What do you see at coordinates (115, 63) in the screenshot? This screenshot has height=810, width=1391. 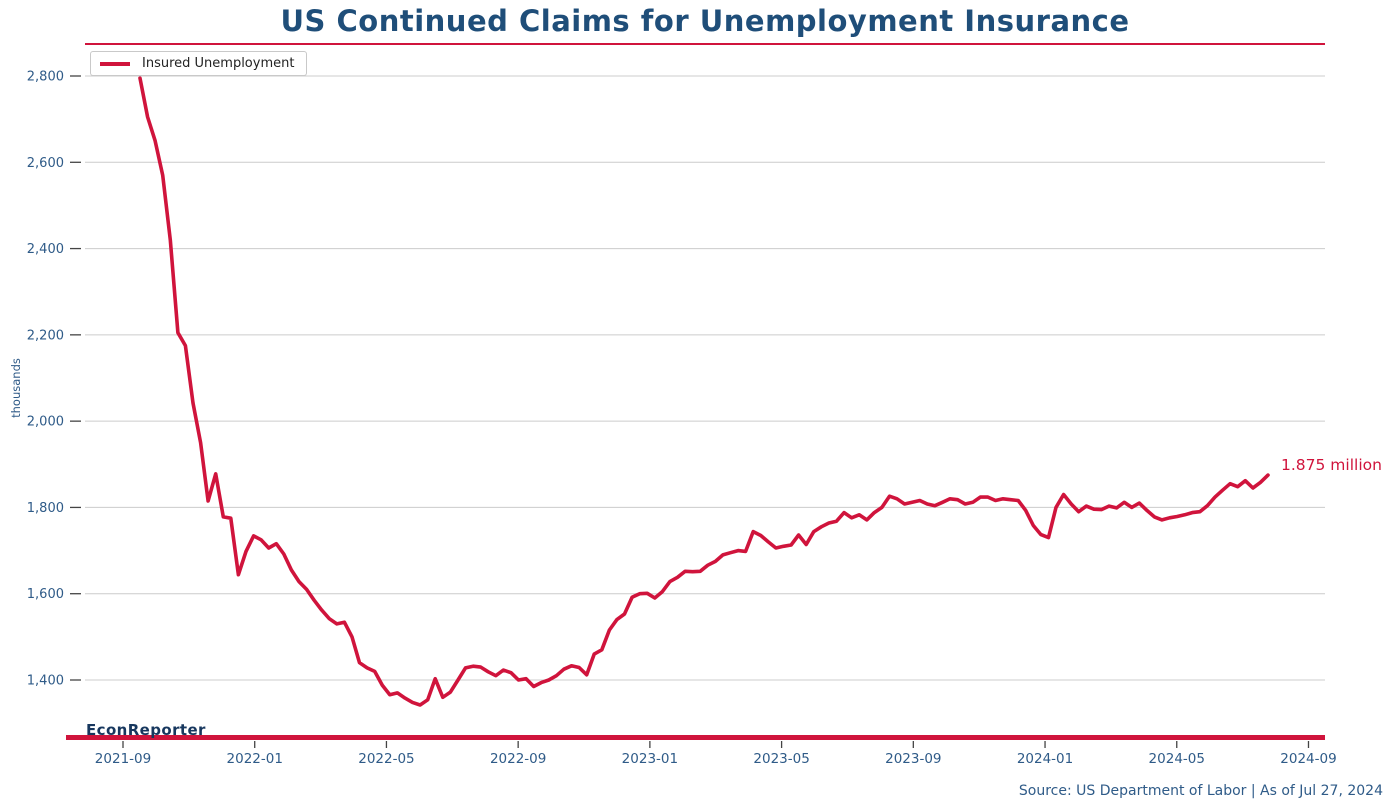 I see `legend-line-swatch` at bounding box center [115, 63].